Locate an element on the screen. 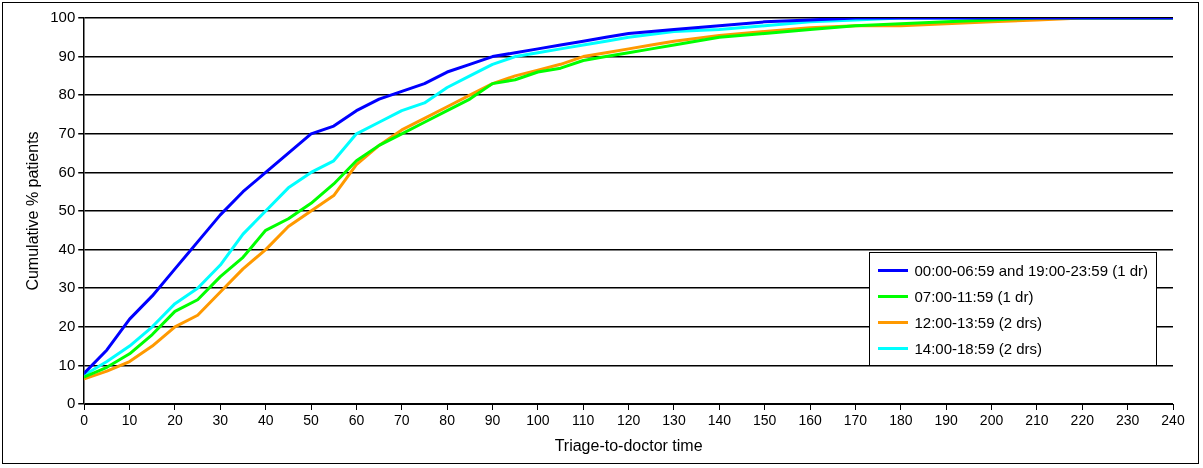  legend-label: 00:00-06:59 and 19:00-23:59 (1 dr) is located at coordinates (1031, 270).